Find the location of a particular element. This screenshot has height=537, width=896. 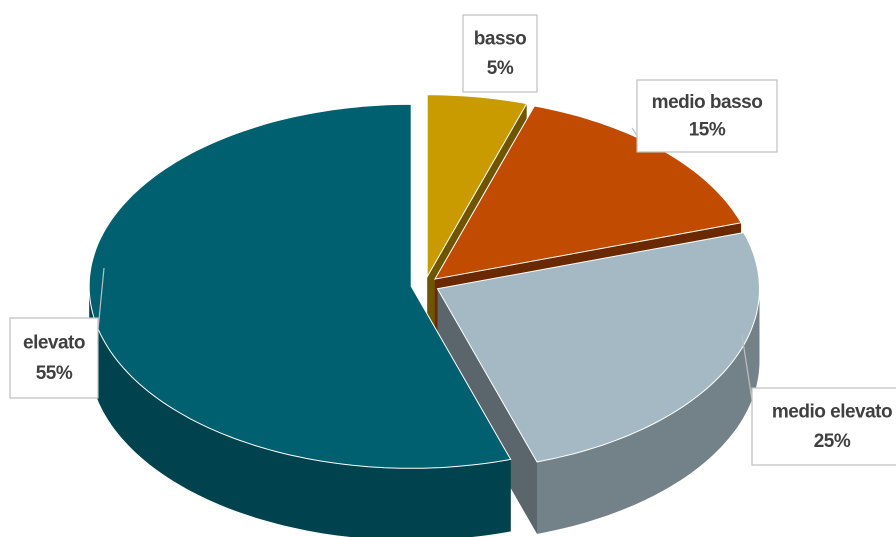

slice-side is located at coordinates (648, 411).